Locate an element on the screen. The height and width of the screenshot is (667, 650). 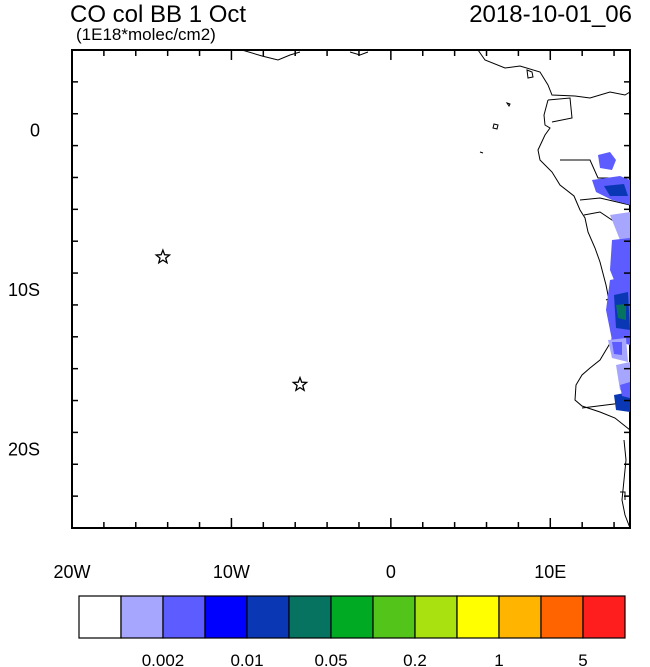
y-tick-label: 20S is located at coordinates (24, 449).